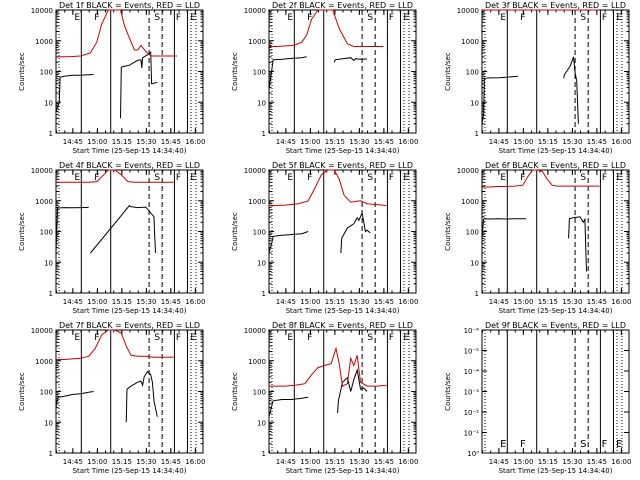  What do you see at coordinates (472, 372) in the screenshot?
I see `y-tick-label: 10⁻⁴` at bounding box center [472, 372].